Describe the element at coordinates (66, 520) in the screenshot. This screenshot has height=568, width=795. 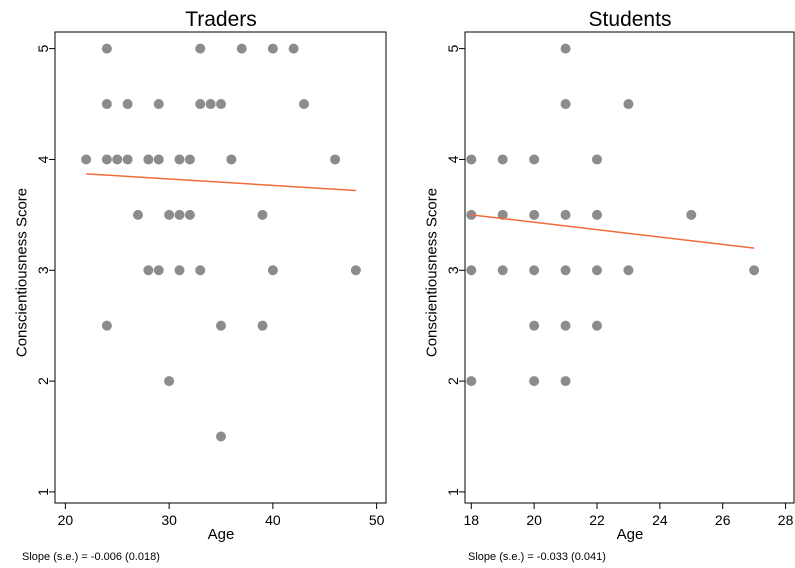
I see `traders-x-tick-label: 20` at that location.